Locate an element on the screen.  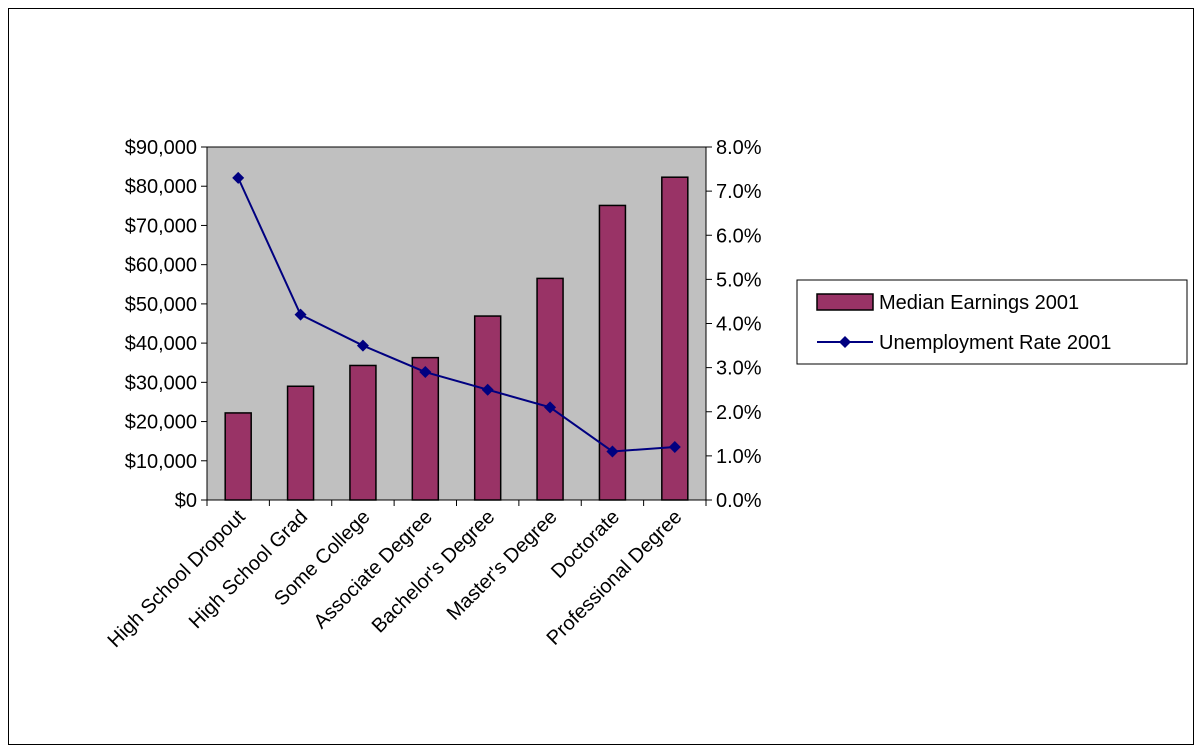
y-left-tick-label: $80,000 is located at coordinates (161, 187).